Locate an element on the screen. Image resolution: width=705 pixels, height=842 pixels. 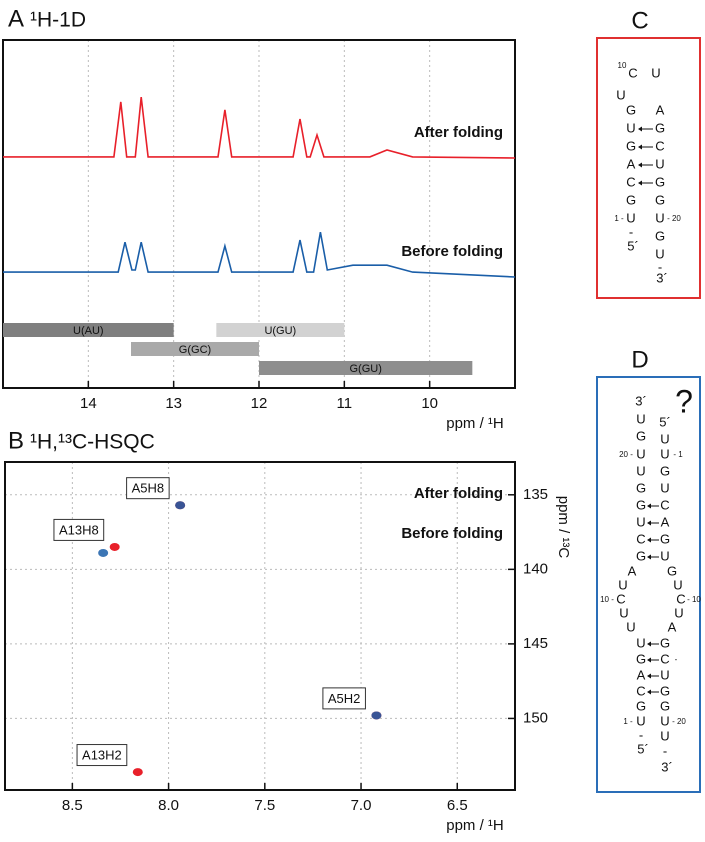
nucleotide: 20 - is located at coordinates (626, 454).